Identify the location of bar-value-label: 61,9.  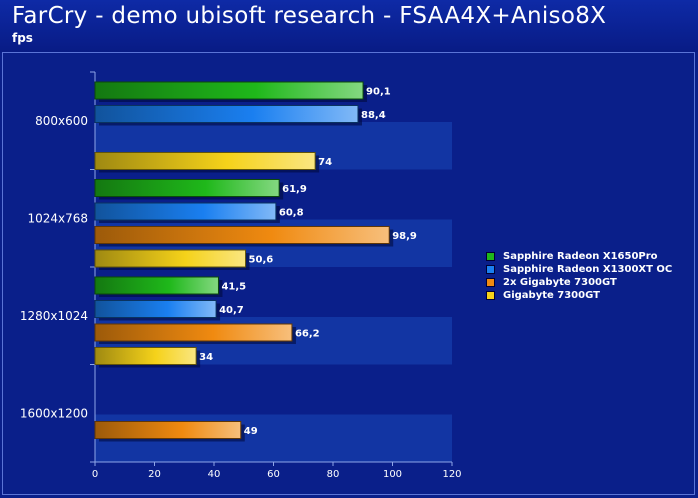
(294, 189).